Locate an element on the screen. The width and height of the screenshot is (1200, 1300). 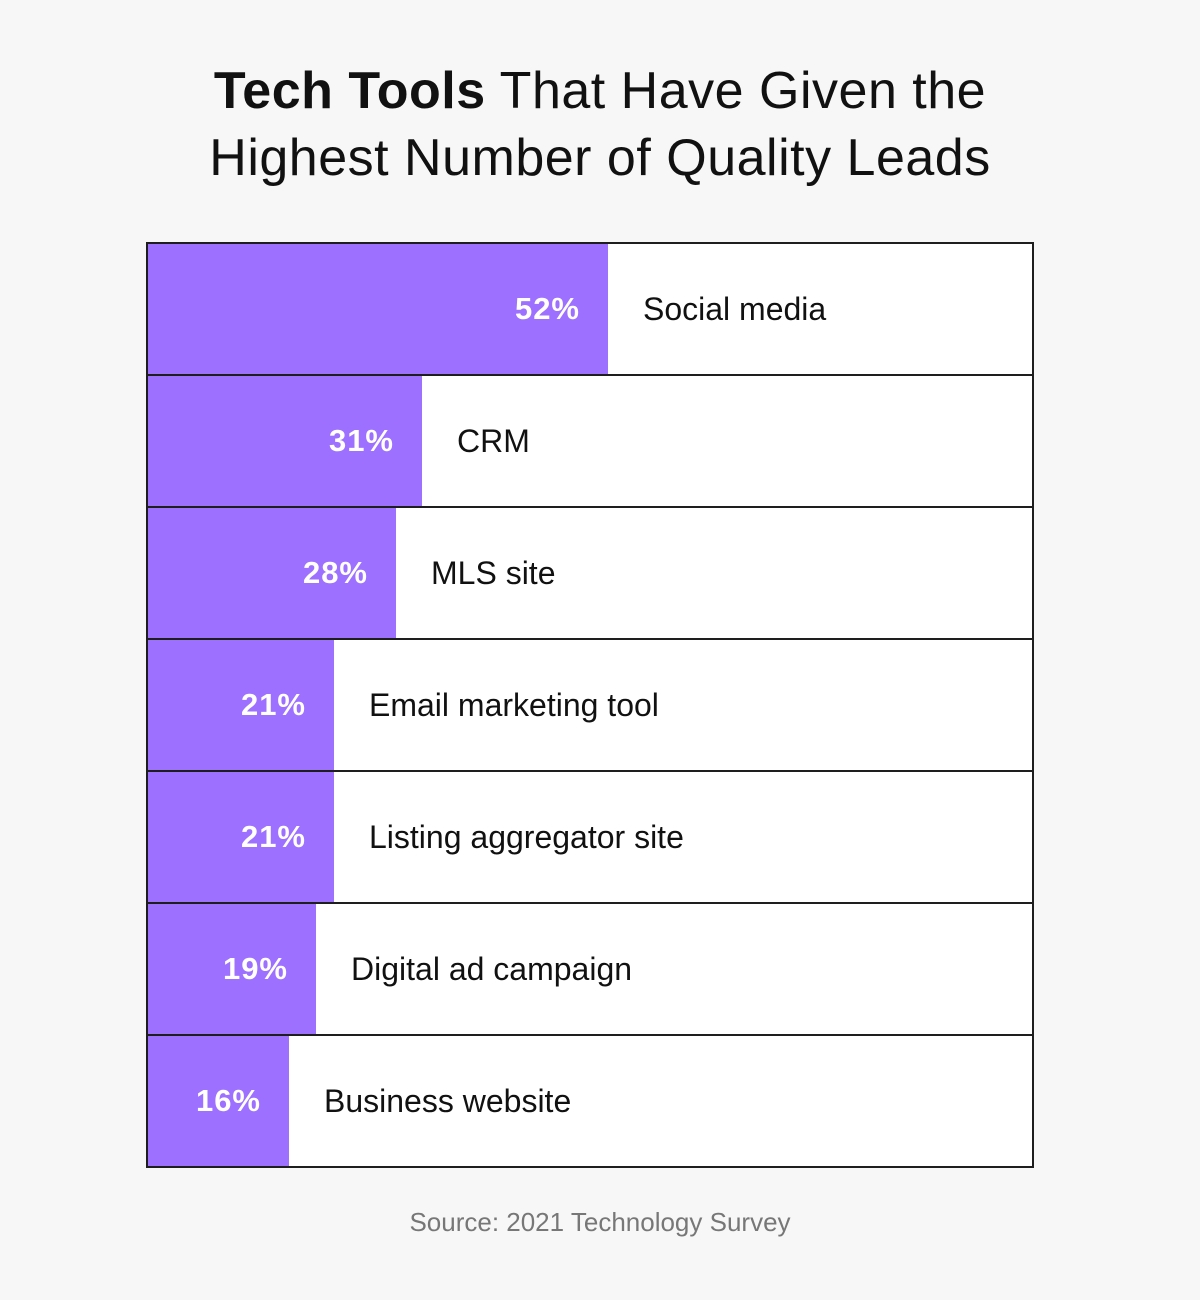
bar-row: 21% Email marketing tool is located at coordinates (590, 704).